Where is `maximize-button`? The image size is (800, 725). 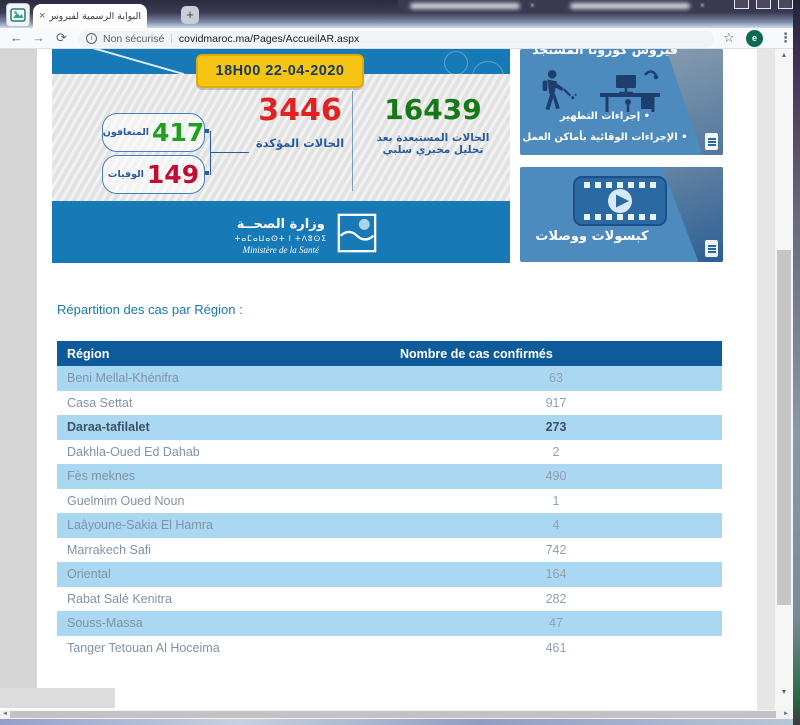
maximize-button is located at coordinates (763, 4).